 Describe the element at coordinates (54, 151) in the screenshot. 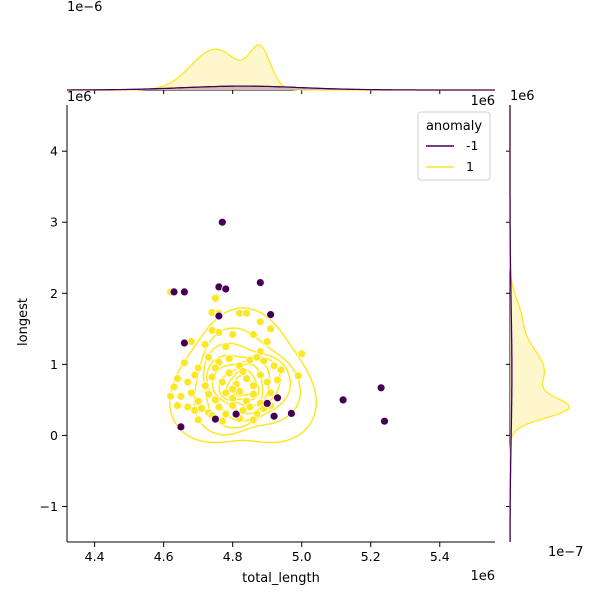

I see `y-tick-label: 4` at that location.